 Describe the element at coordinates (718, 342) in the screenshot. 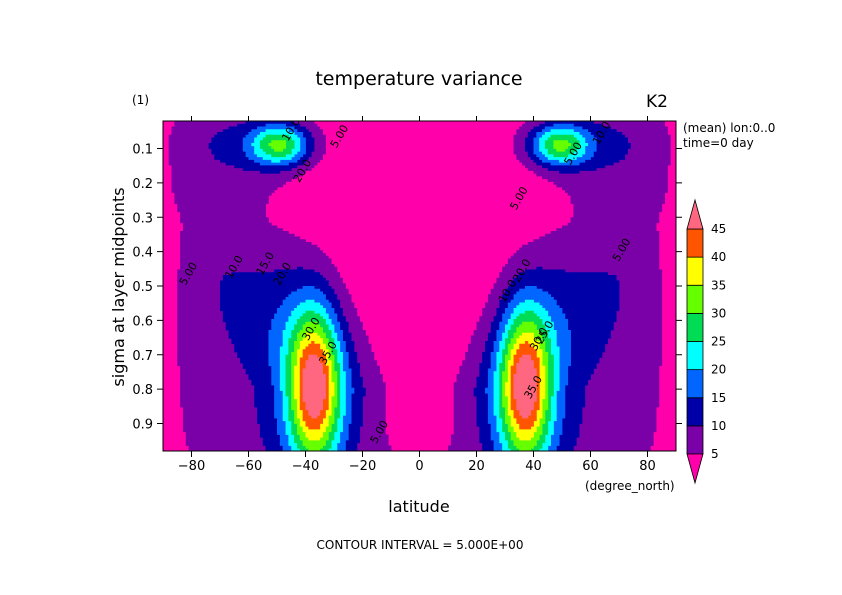

I see `colorbar-label: 25` at that location.